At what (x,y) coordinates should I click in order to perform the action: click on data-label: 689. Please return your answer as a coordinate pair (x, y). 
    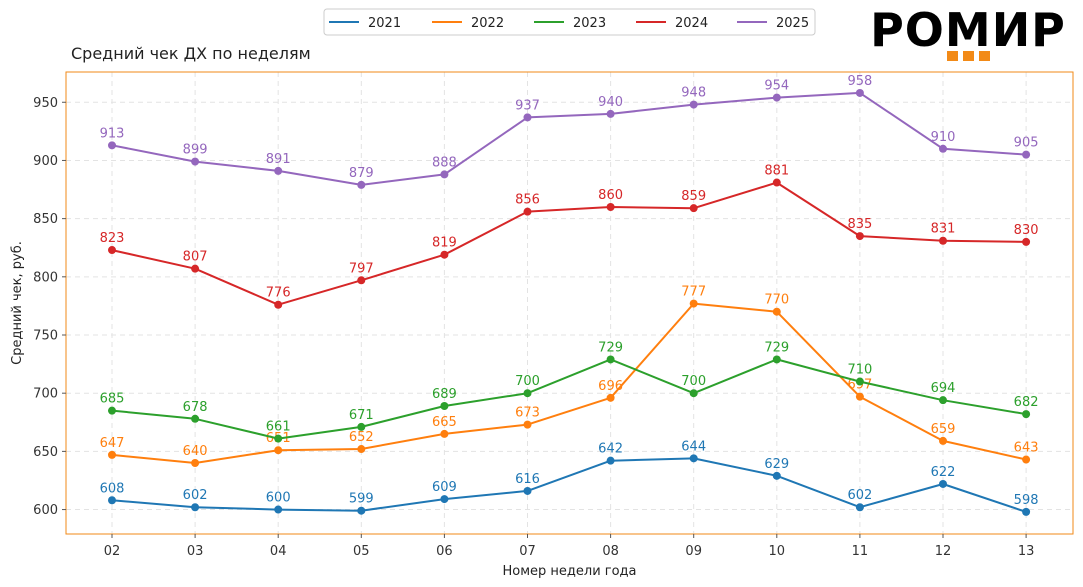
    Looking at the image, I should click on (444, 394).